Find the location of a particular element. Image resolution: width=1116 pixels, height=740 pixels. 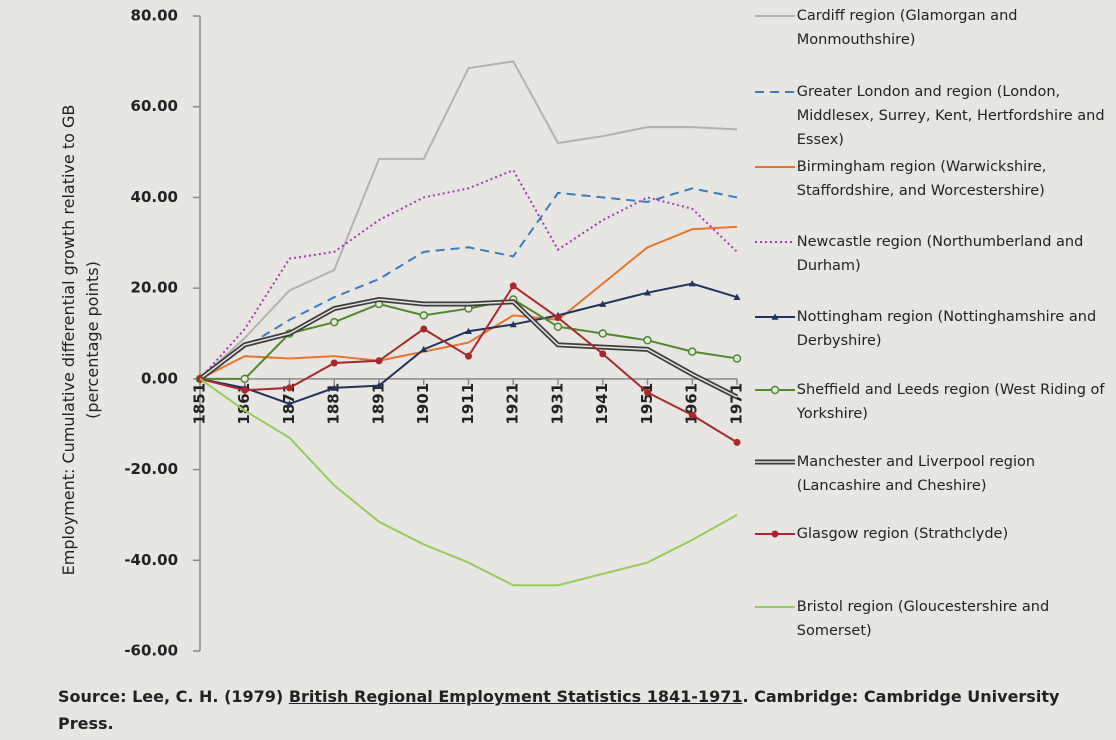

y-tick-label: -40.00 is located at coordinates (151, 560).